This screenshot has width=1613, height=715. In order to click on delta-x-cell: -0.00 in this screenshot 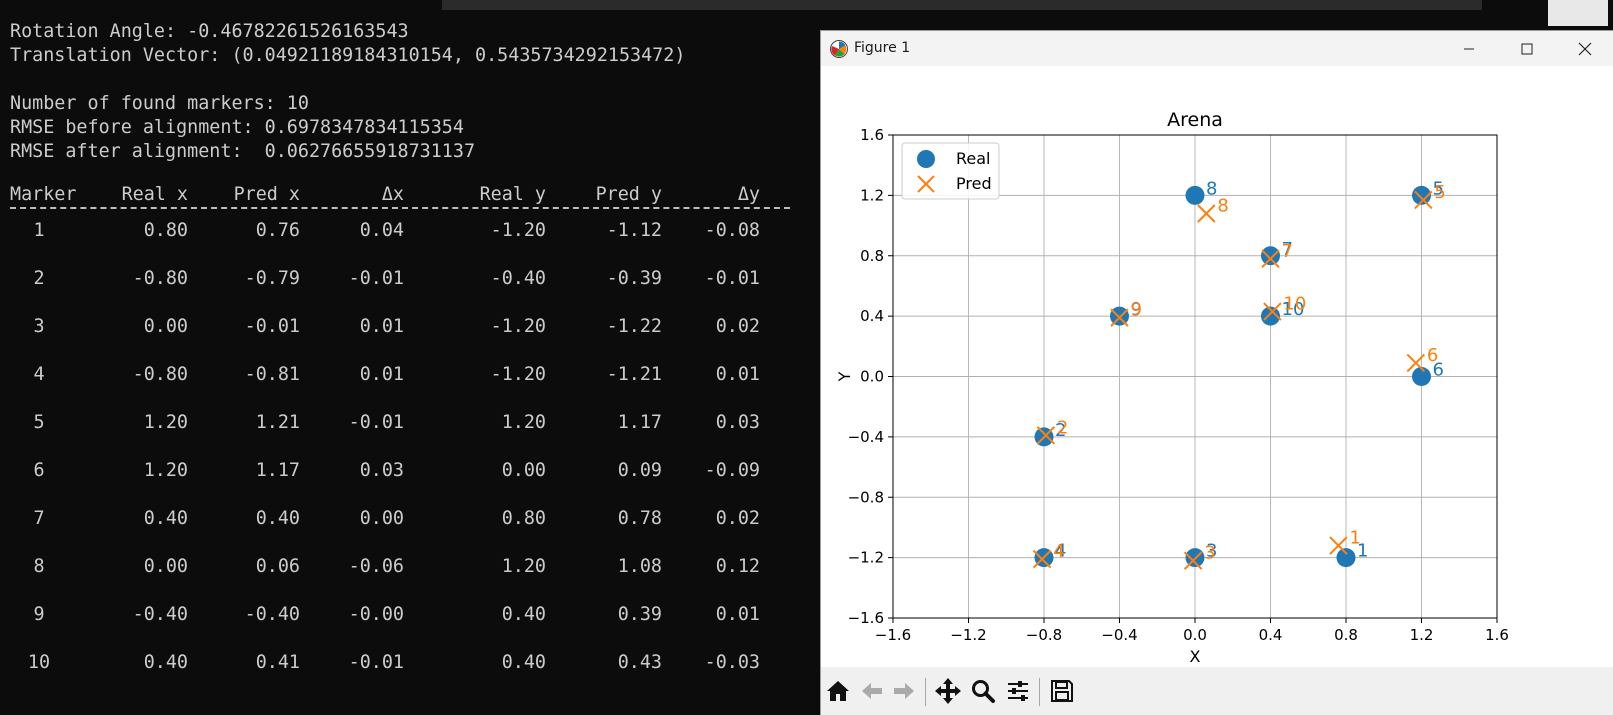, I will do `click(376, 614)`.